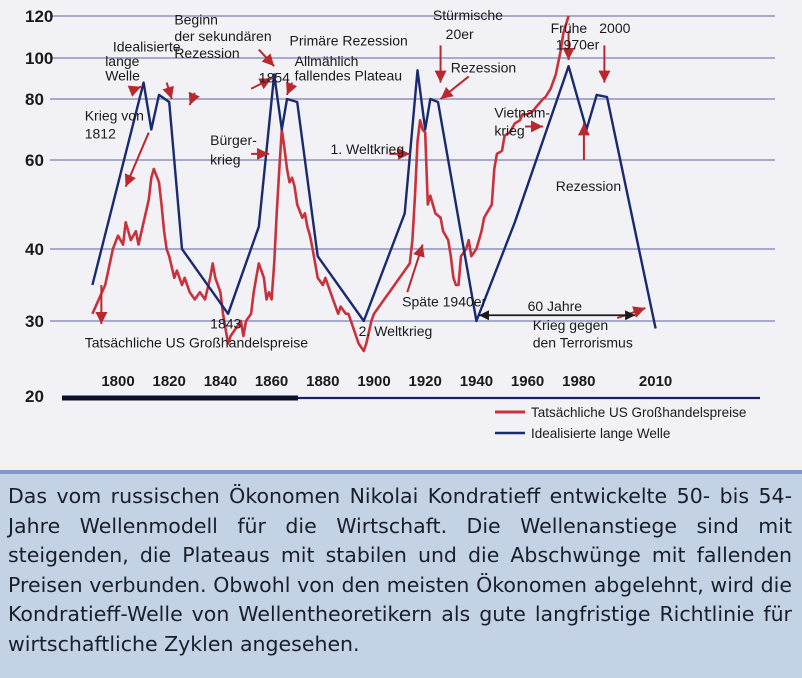 The width and height of the screenshot is (802, 678). I want to click on annotation-label: Vietnam-, so click(522, 112).